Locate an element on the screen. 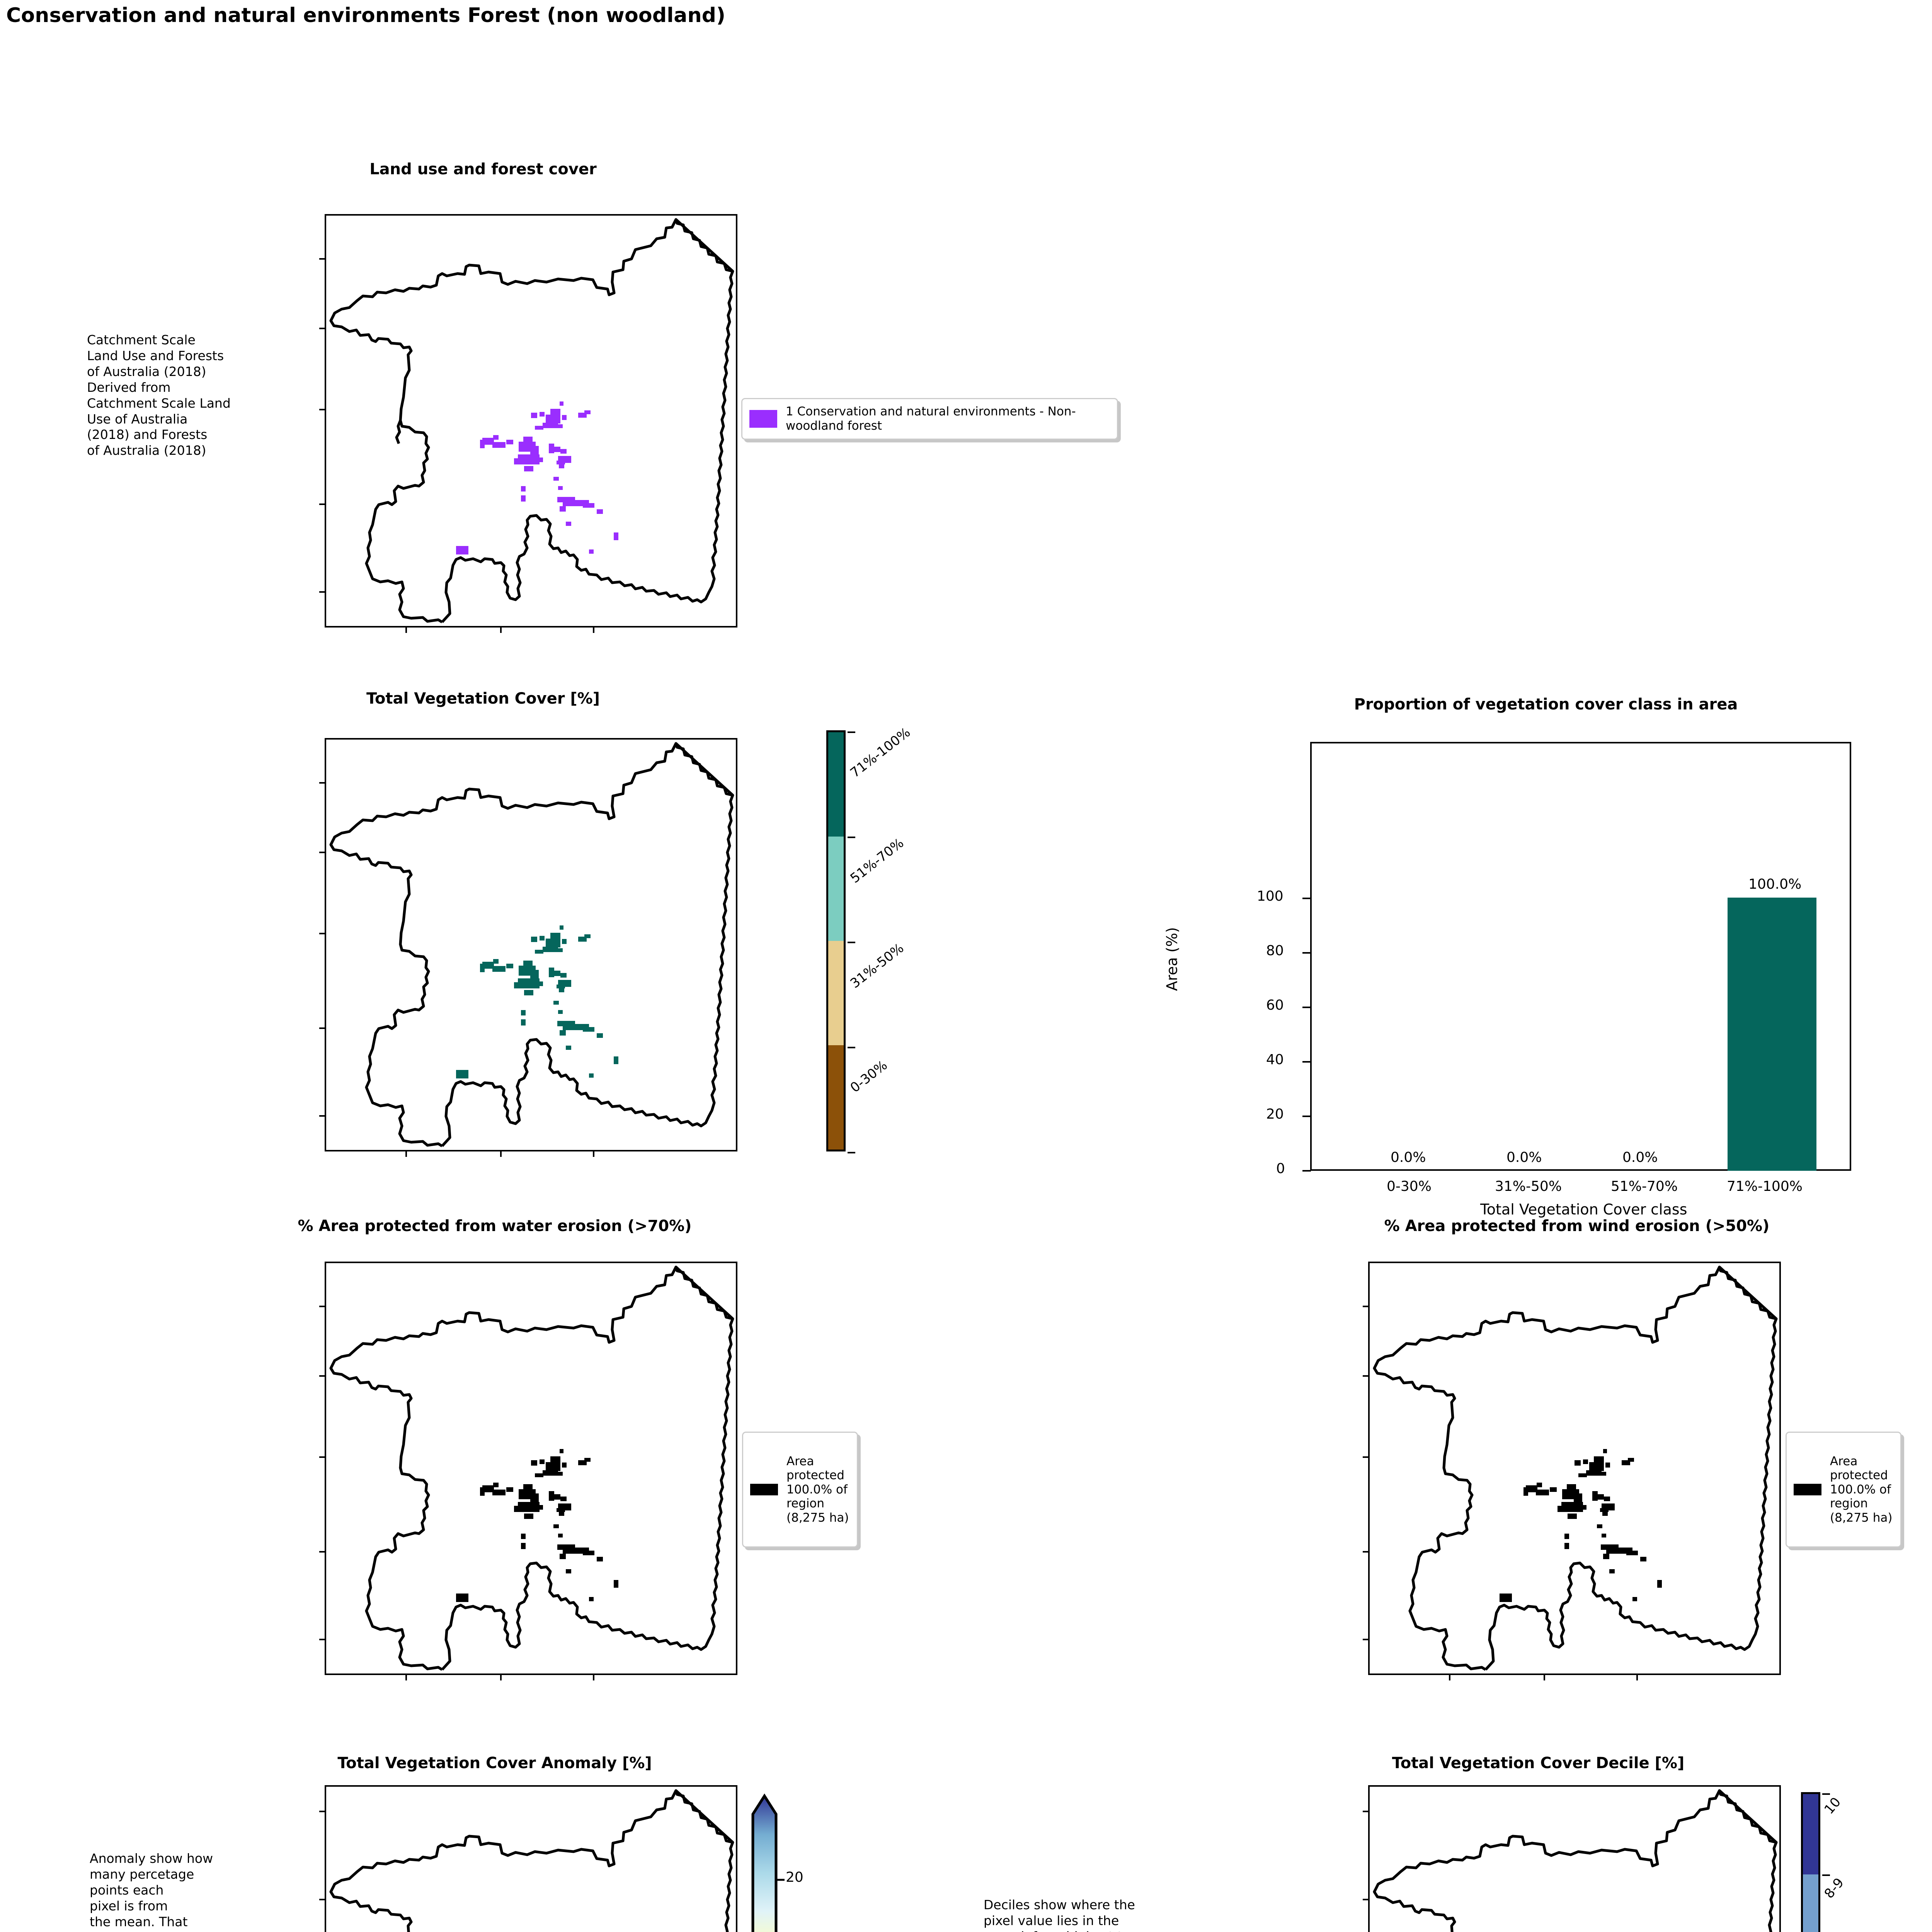  anomaly-geometry is located at coordinates (531, 1860).